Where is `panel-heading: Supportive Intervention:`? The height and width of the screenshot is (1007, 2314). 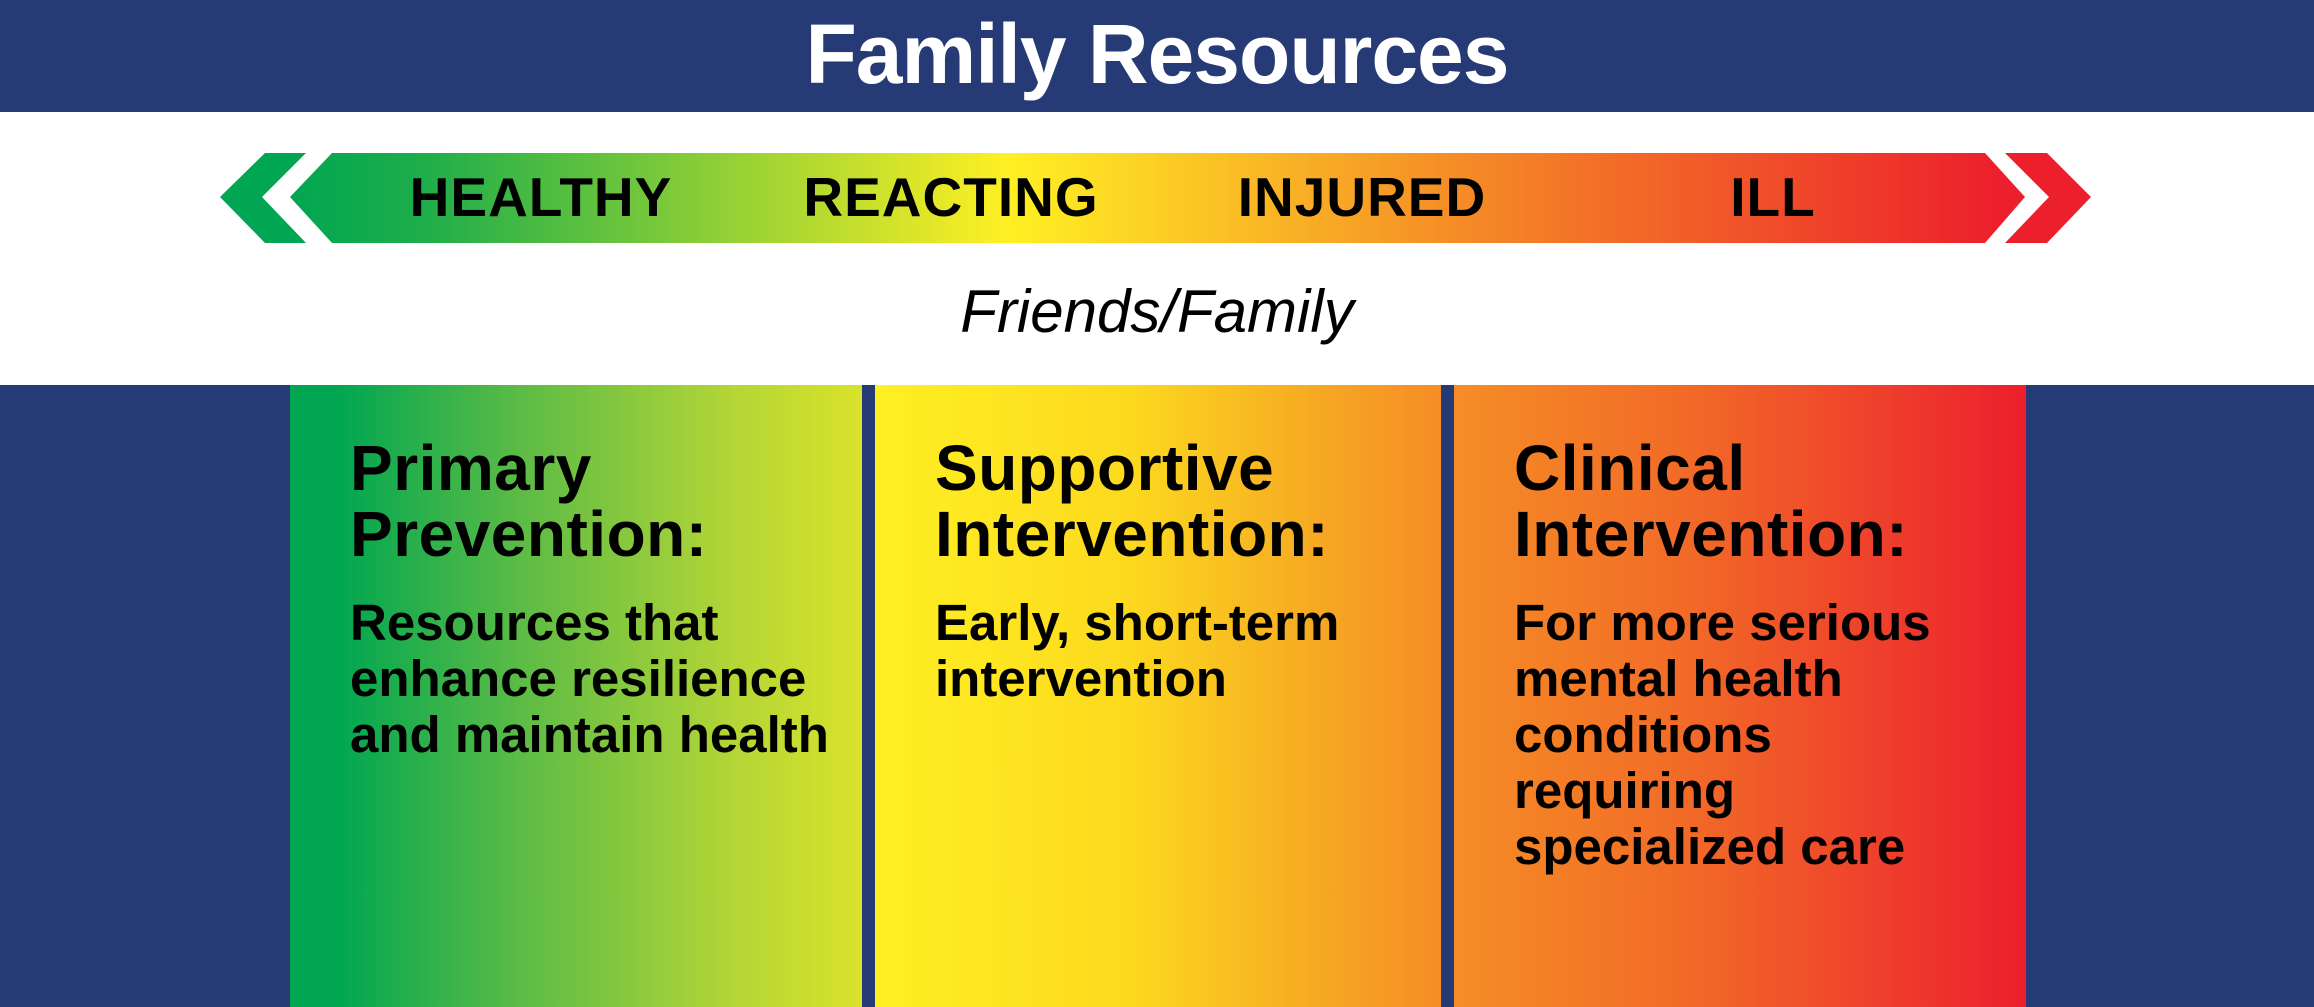 panel-heading: Supportive Intervention: is located at coordinates (1188, 501).